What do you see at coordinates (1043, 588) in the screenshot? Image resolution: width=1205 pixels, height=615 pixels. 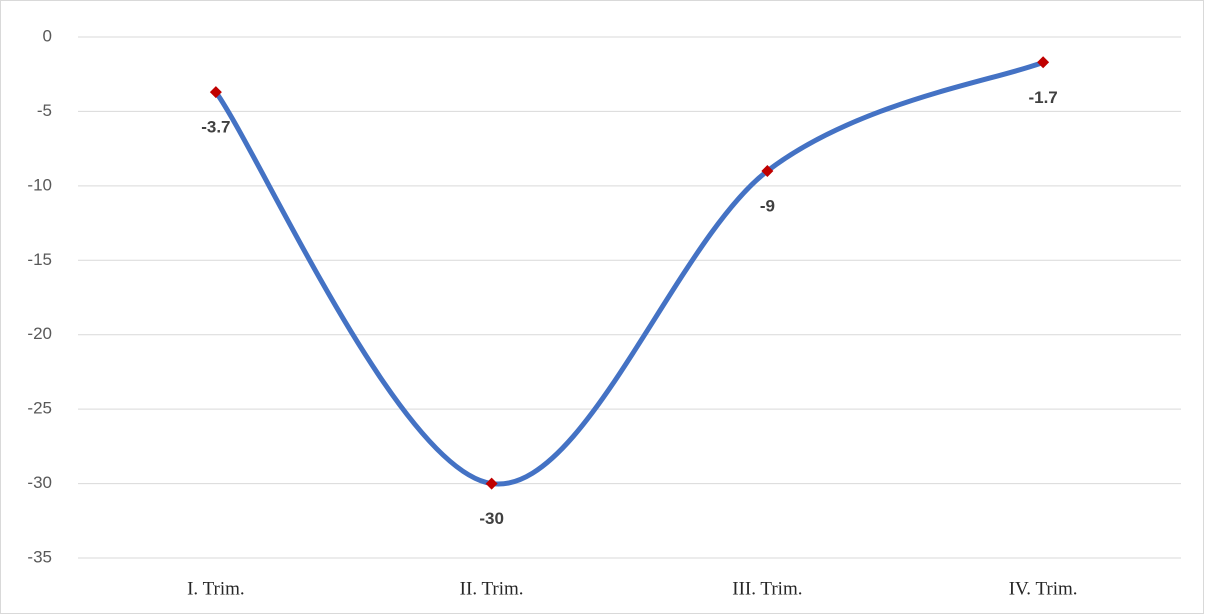 I see `x-tick-label: IV. Trim.` at bounding box center [1043, 588].